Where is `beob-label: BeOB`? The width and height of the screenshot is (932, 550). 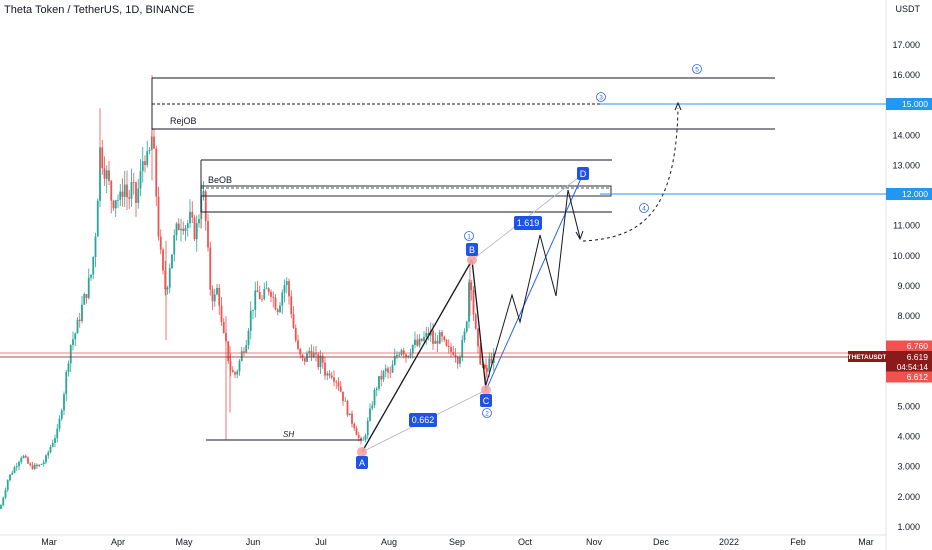
beob-label: BeOB is located at coordinates (220, 180).